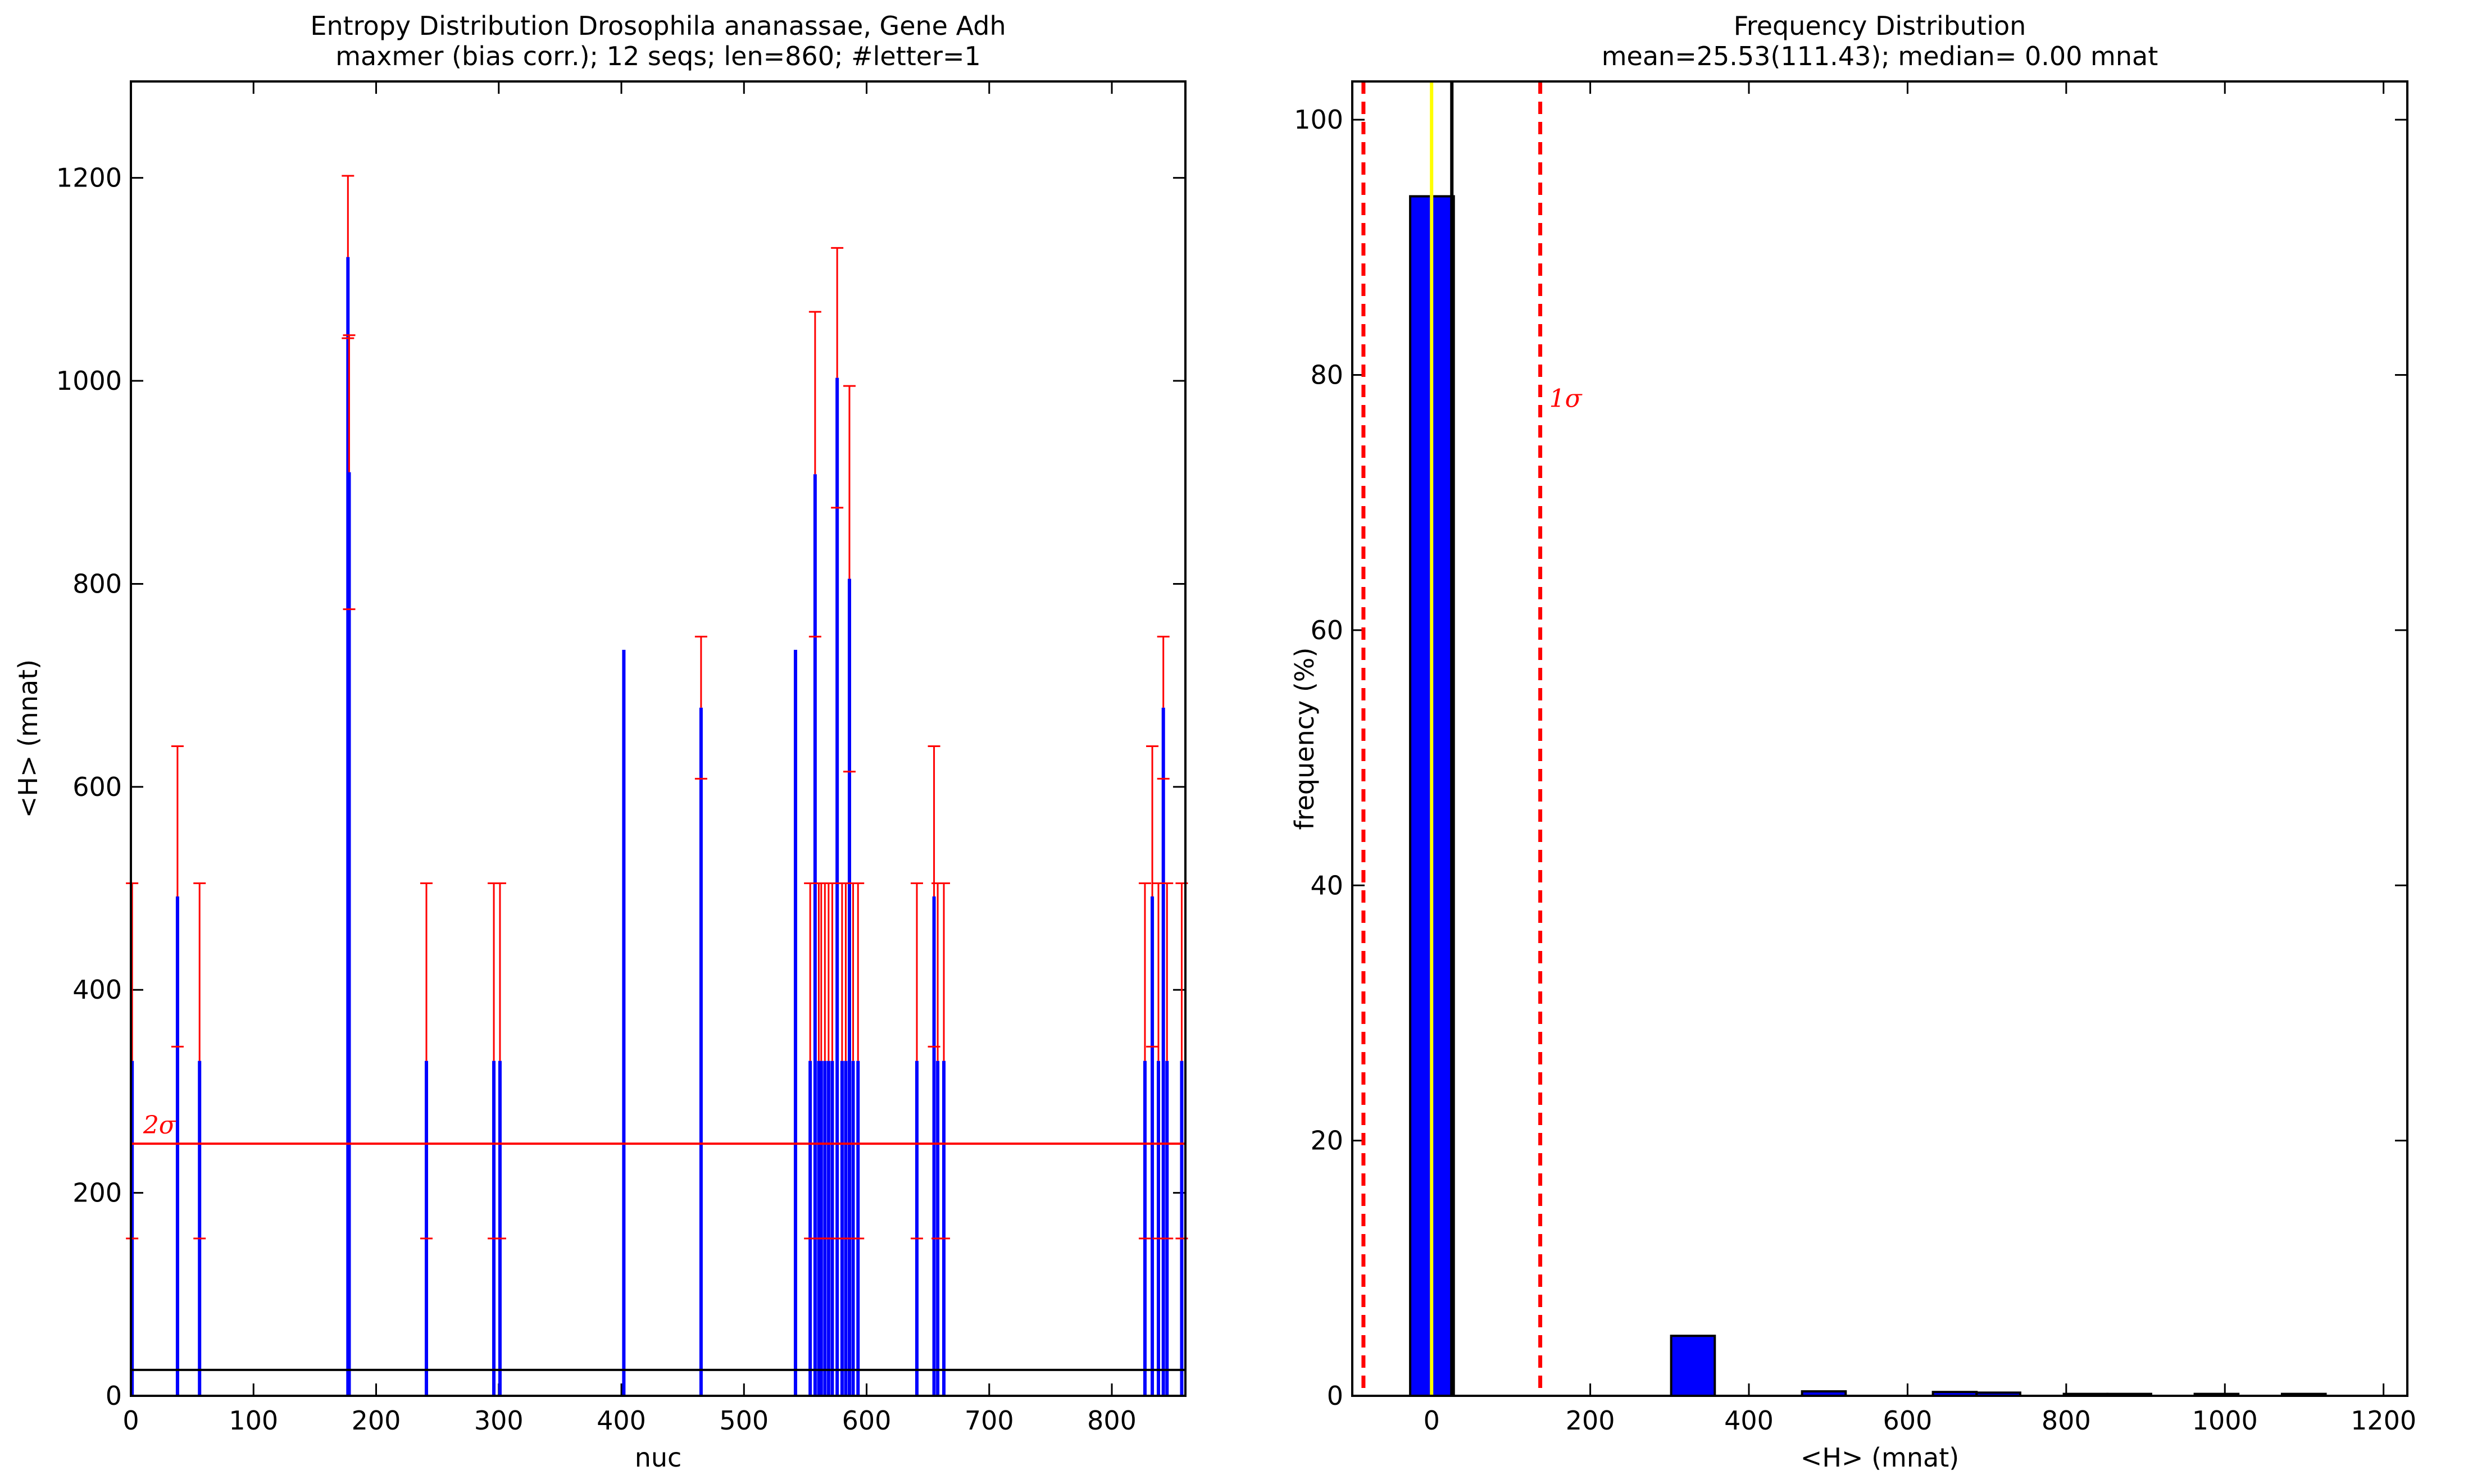  I want to click on histogram-bar, so click(1693, 1366).